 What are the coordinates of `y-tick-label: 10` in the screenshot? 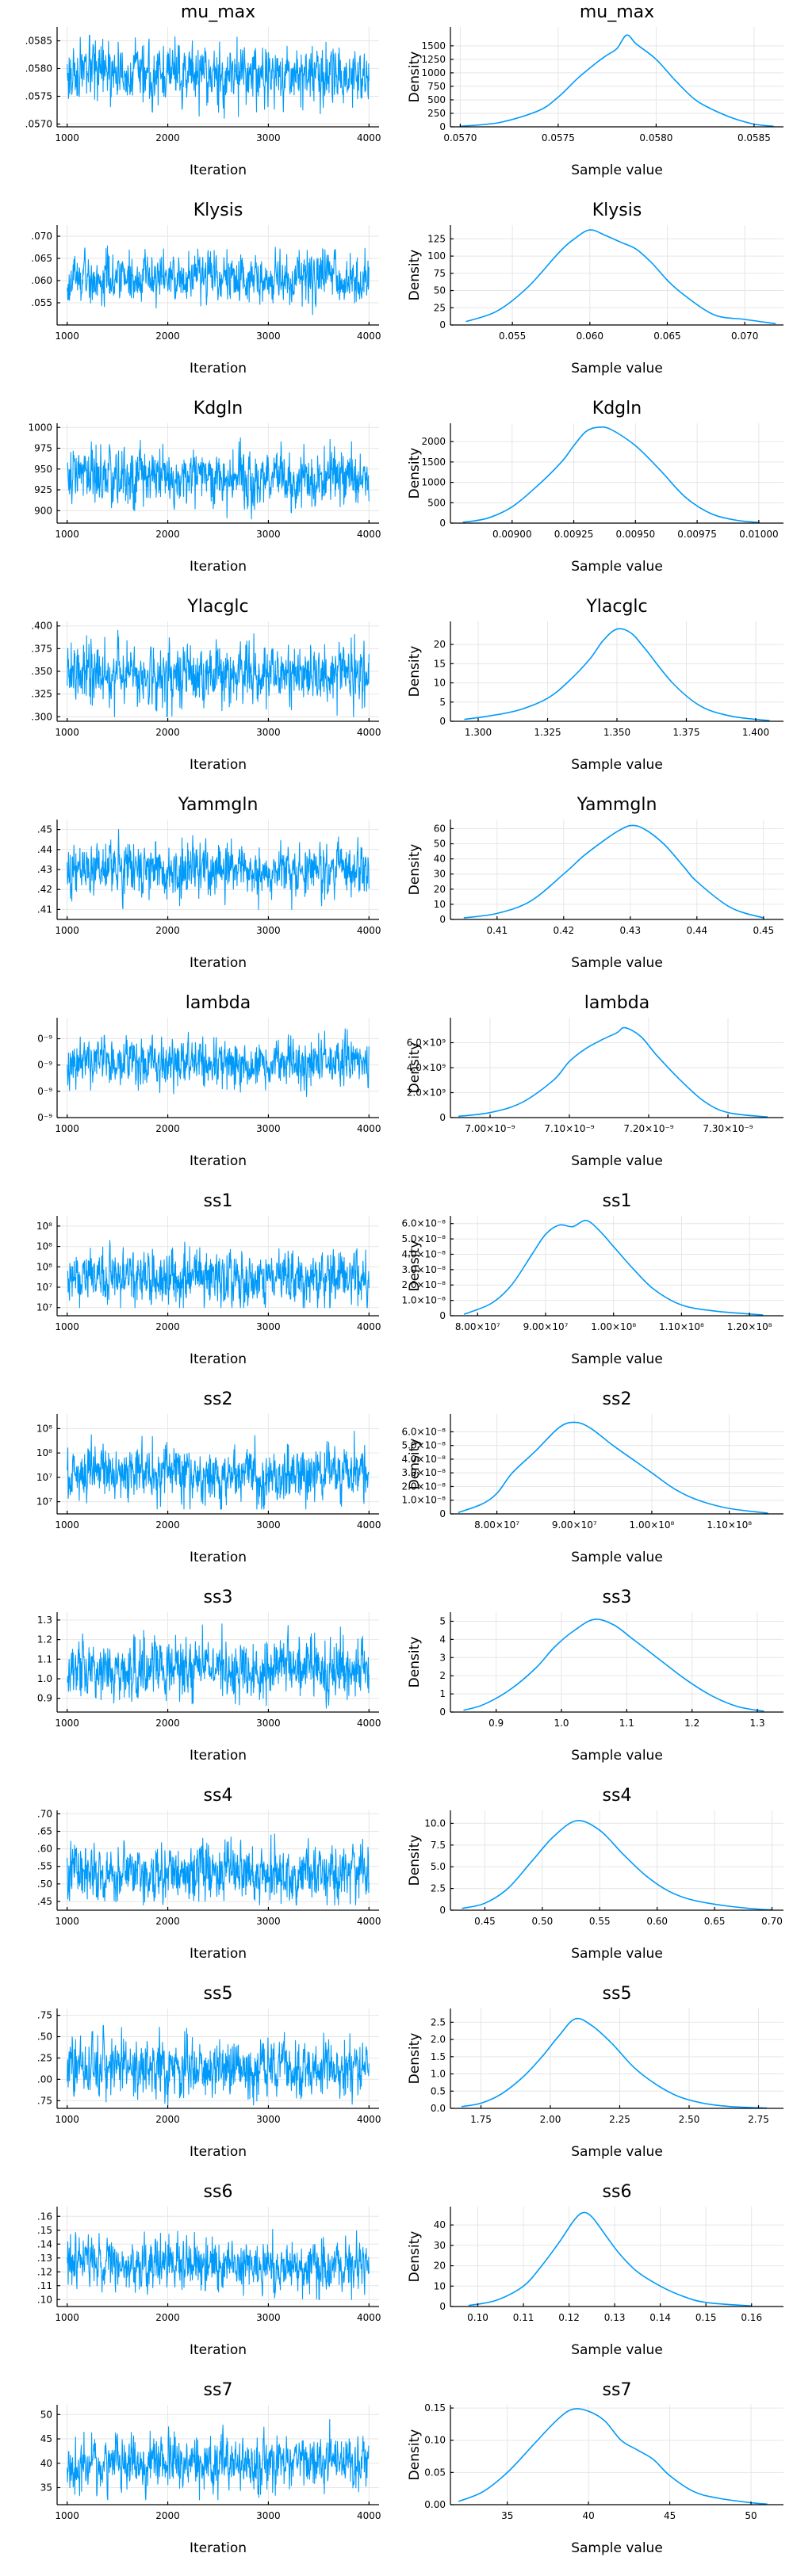 It's located at (440, 683).